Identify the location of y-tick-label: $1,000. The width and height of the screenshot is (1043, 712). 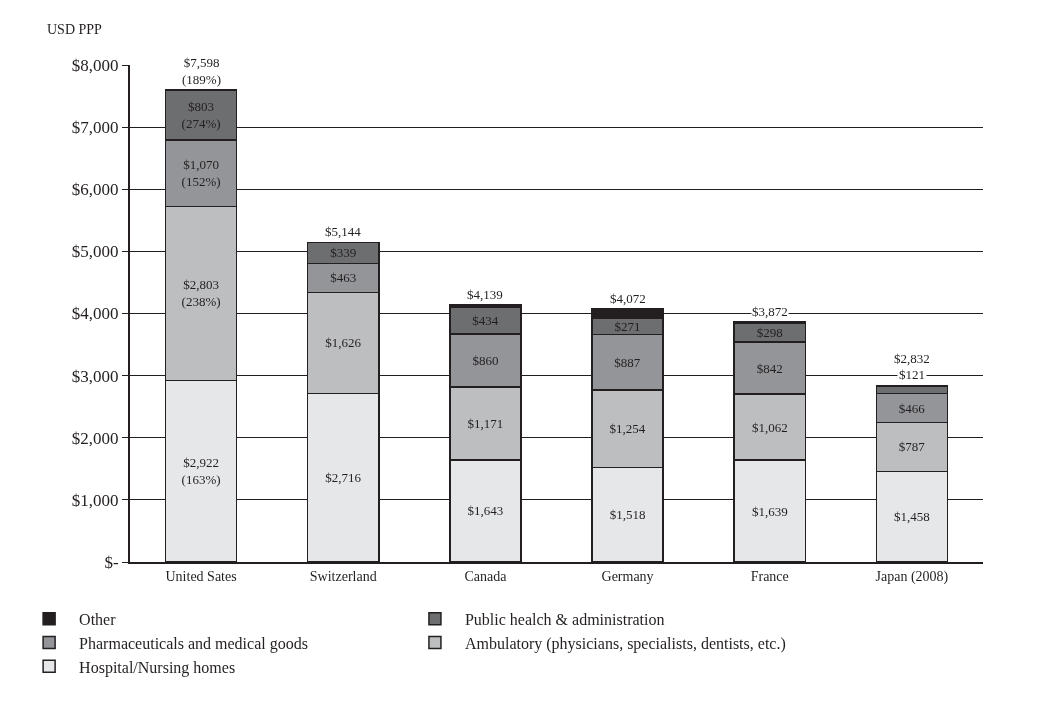
(95, 500).